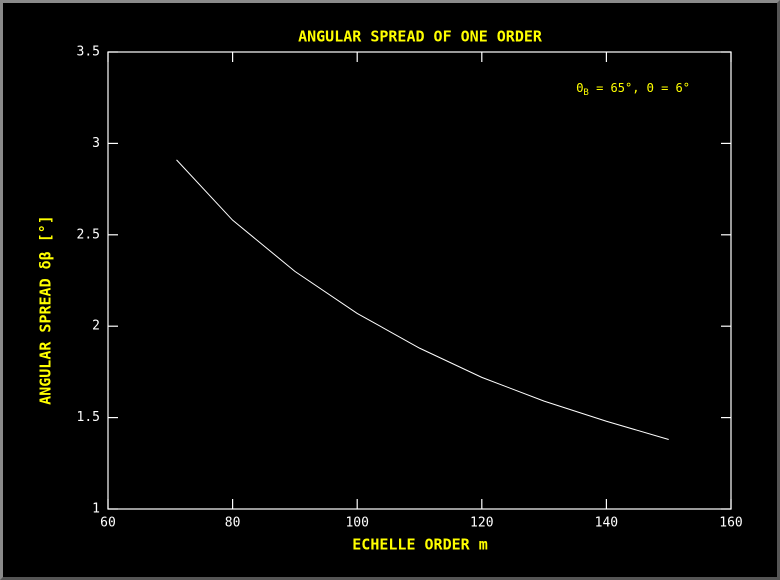 This screenshot has height=580, width=780. What do you see at coordinates (88, 234) in the screenshot?
I see `y-tick-label: 2.5` at bounding box center [88, 234].